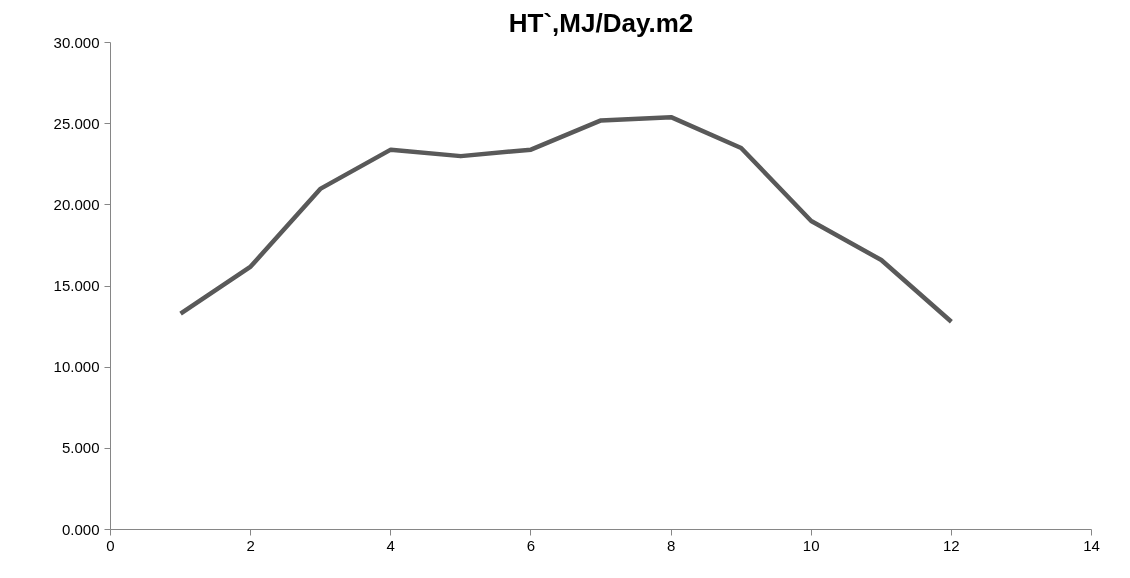 The image size is (1130, 578). I want to click on y-tick-label: 15.000, so click(76, 285).